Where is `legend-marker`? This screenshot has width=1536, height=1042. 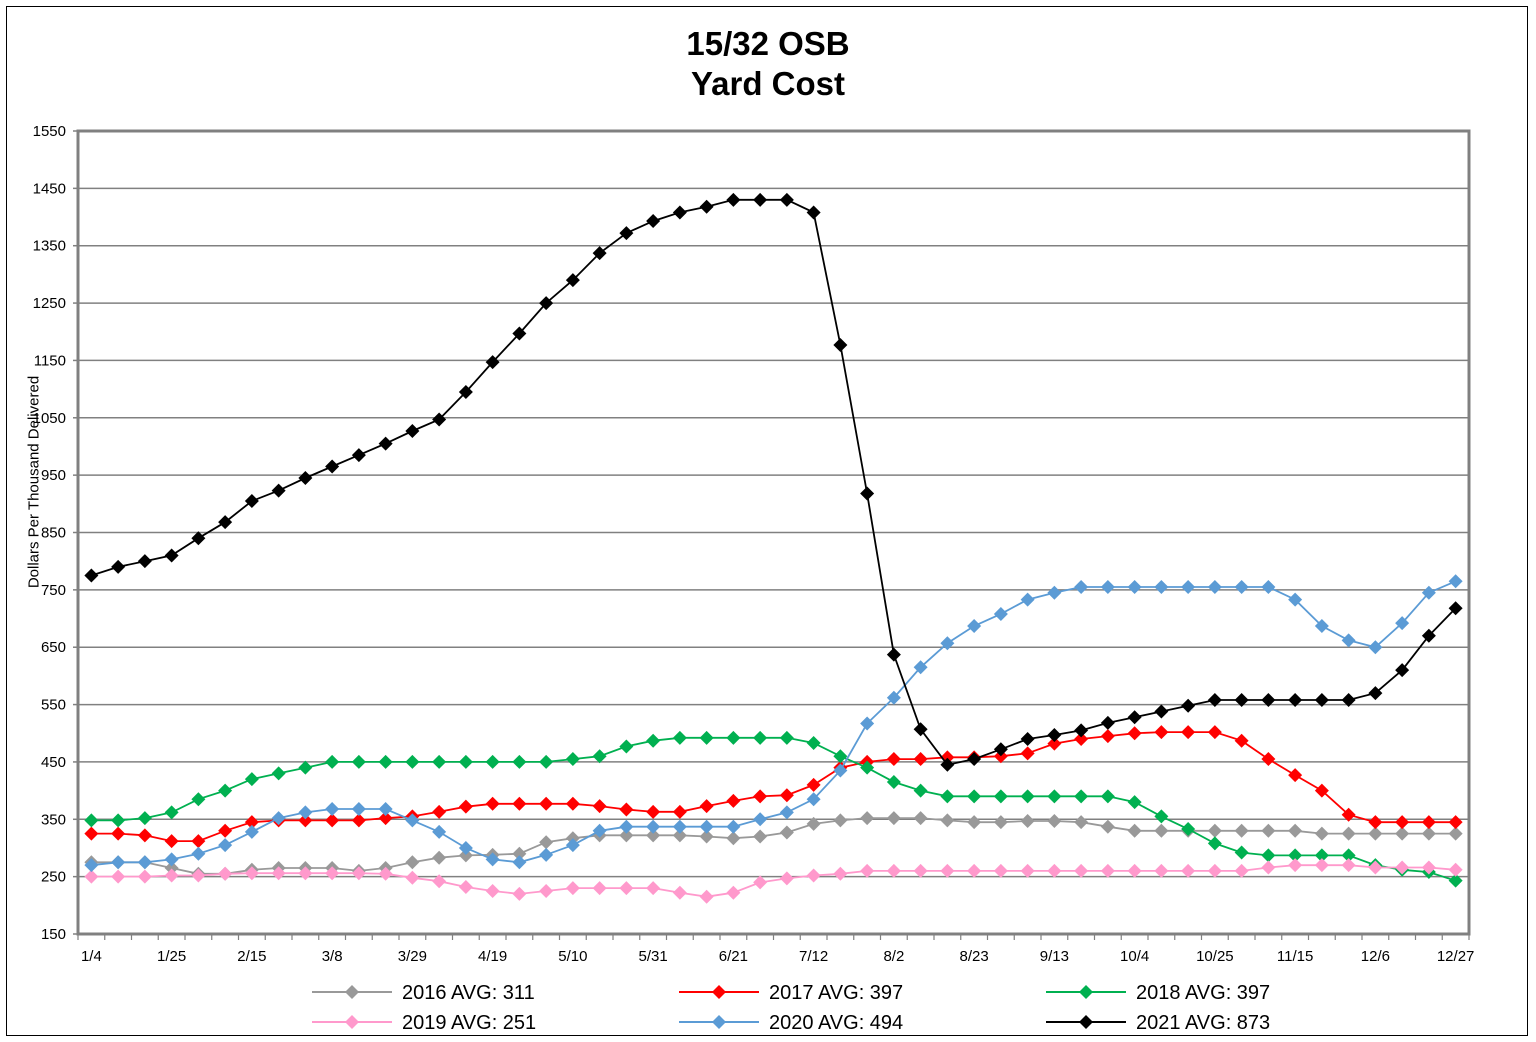 legend-marker is located at coordinates (352, 1022).